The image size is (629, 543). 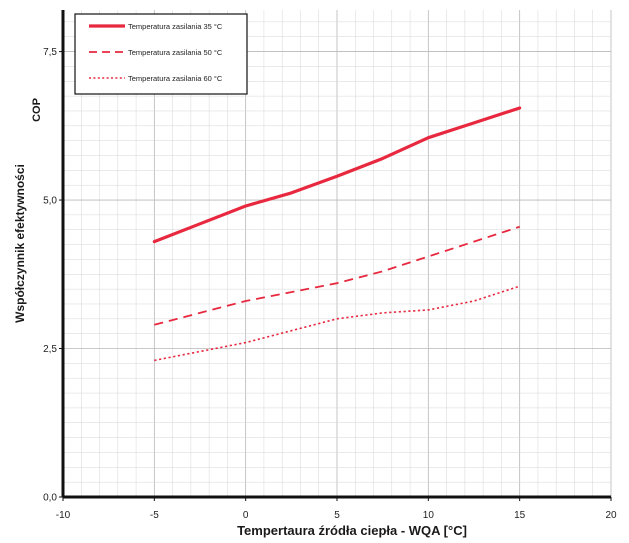 What do you see at coordinates (50, 349) in the screenshot?
I see `y-tick-label: 2,5` at bounding box center [50, 349].